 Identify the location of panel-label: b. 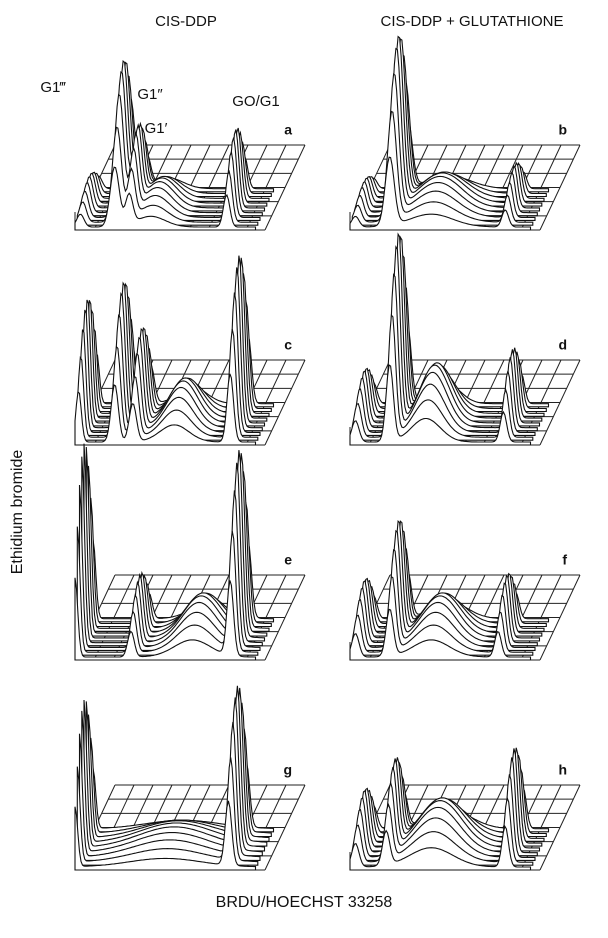
(562, 130).